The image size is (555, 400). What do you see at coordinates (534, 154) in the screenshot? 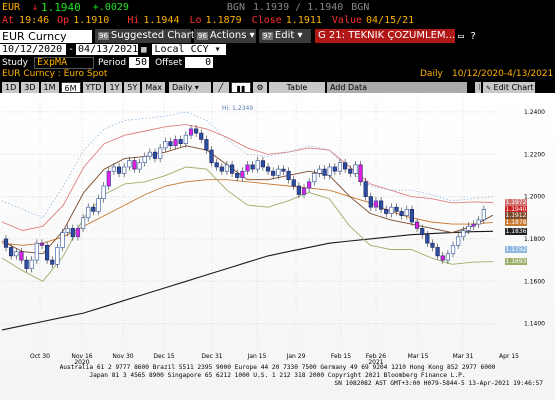
I see `y-tick-label: 1.2200` at bounding box center [534, 154].